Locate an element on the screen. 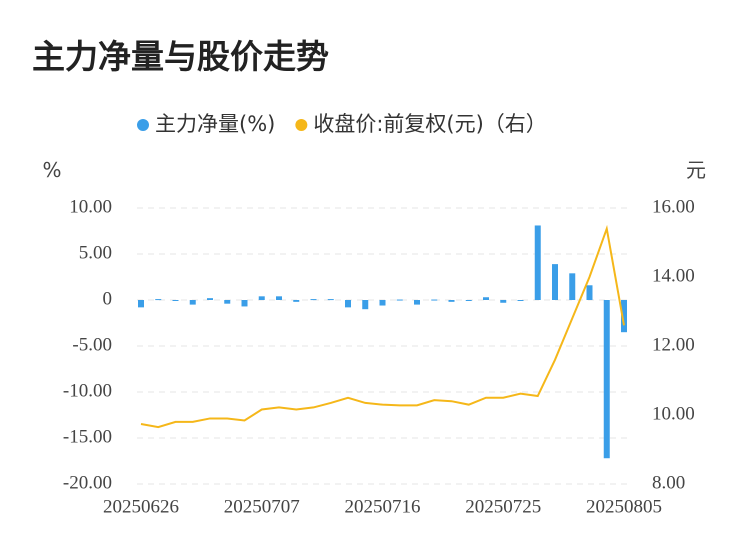  y-tick-label: -10.00 is located at coordinates (87, 390).